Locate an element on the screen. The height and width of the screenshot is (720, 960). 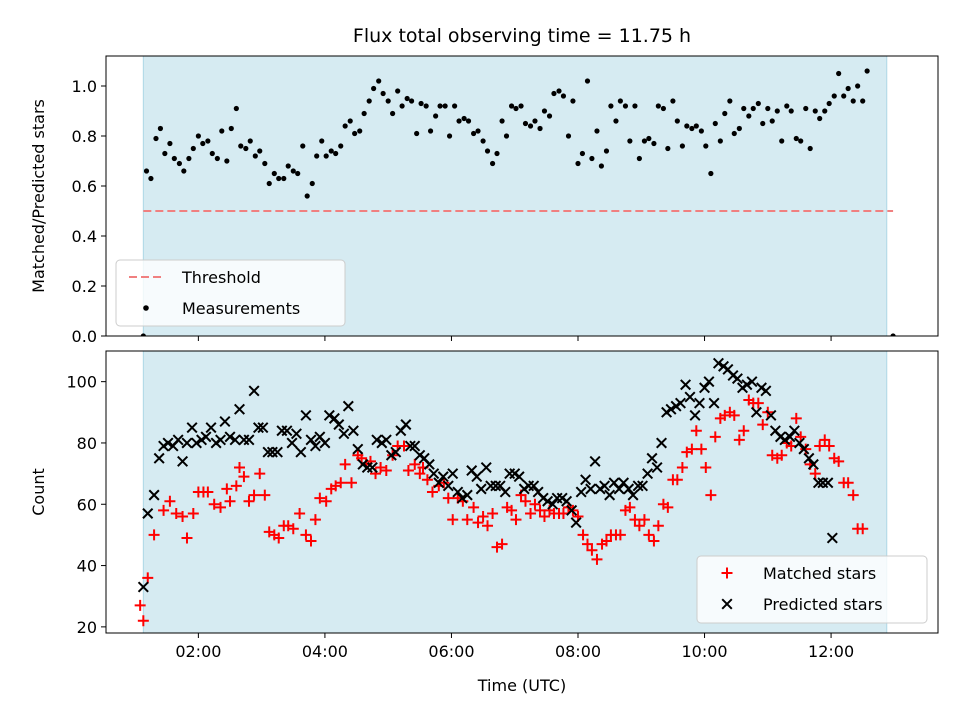
legend-box is located at coordinates (812, 589).